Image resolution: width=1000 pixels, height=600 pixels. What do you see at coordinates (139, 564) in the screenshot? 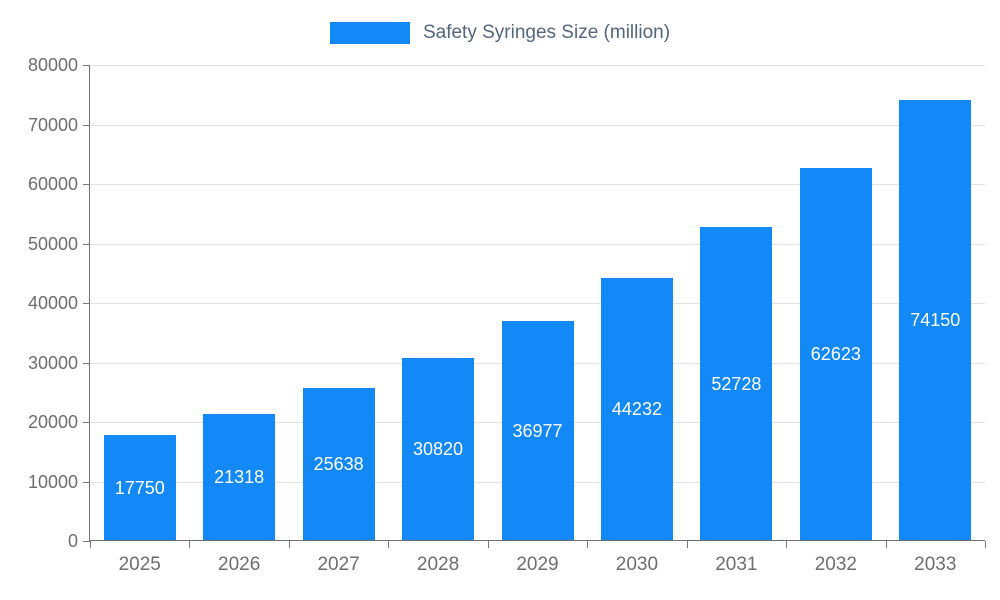
I see `x-axis-label: 2025` at bounding box center [139, 564].